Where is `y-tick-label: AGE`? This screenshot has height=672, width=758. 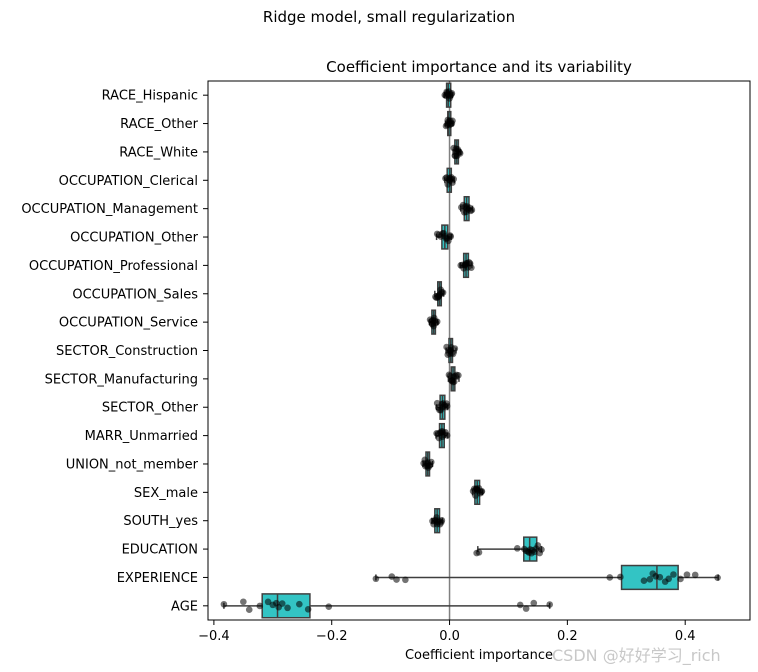
y-tick-label: AGE is located at coordinates (184, 606).